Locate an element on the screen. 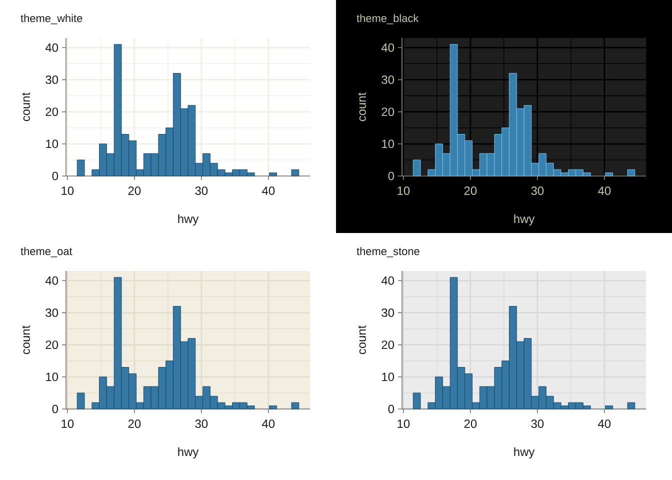  chart-title: theme_oat is located at coordinates (46, 252).